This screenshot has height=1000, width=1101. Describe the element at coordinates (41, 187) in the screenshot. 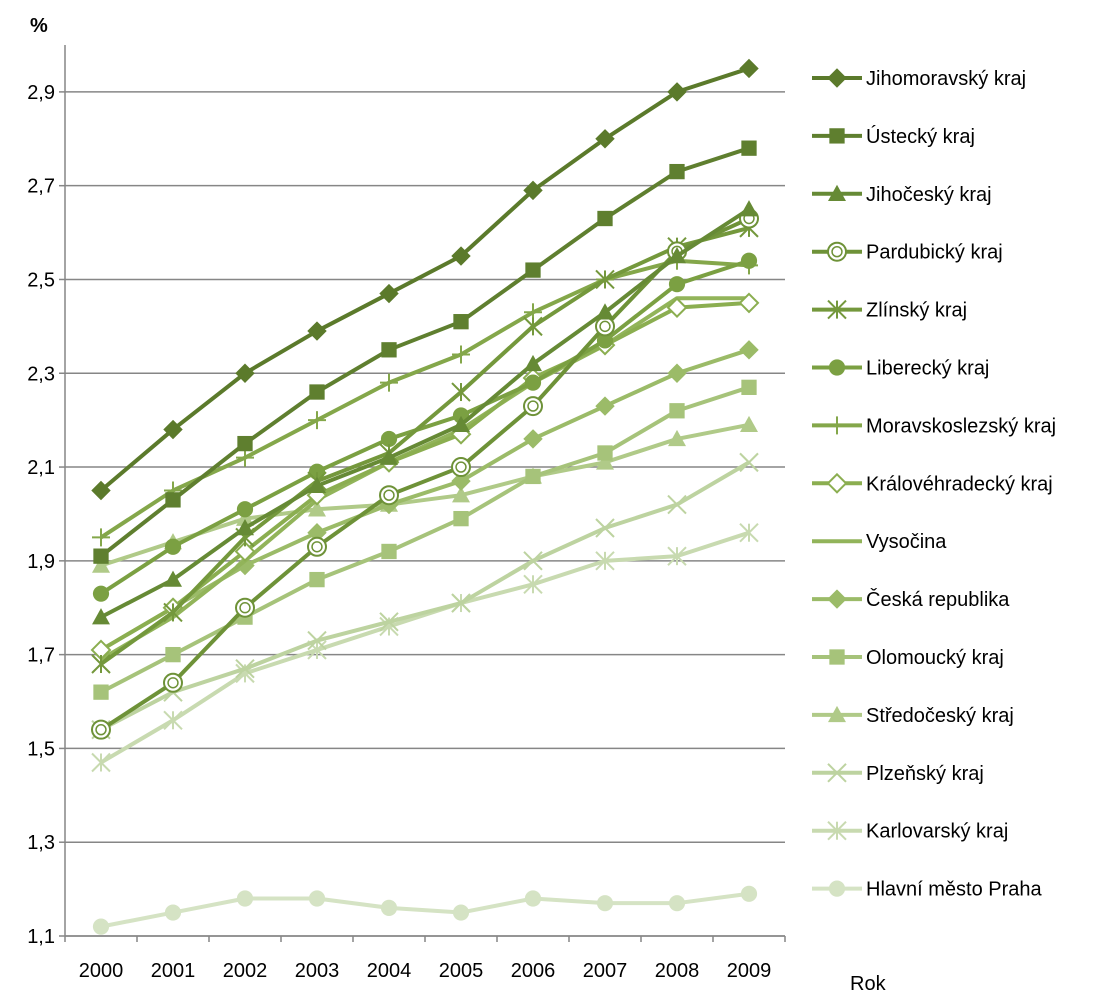

I see `y-tick-label: 2,7` at that location.